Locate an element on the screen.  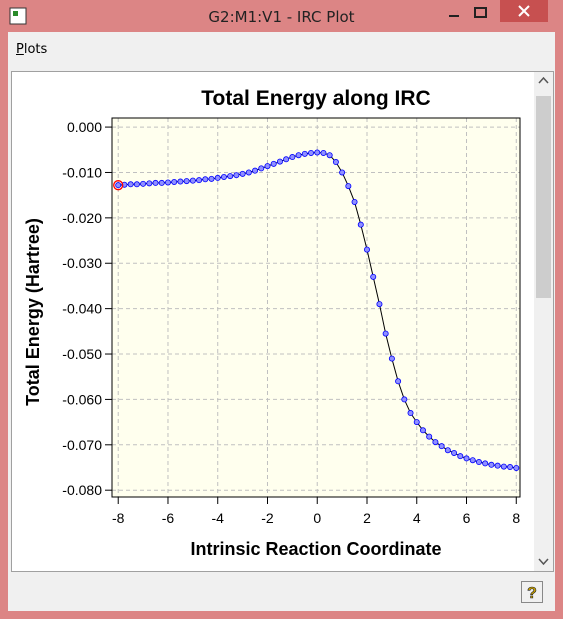
x-tick-label: 2 is located at coordinates (367, 518).